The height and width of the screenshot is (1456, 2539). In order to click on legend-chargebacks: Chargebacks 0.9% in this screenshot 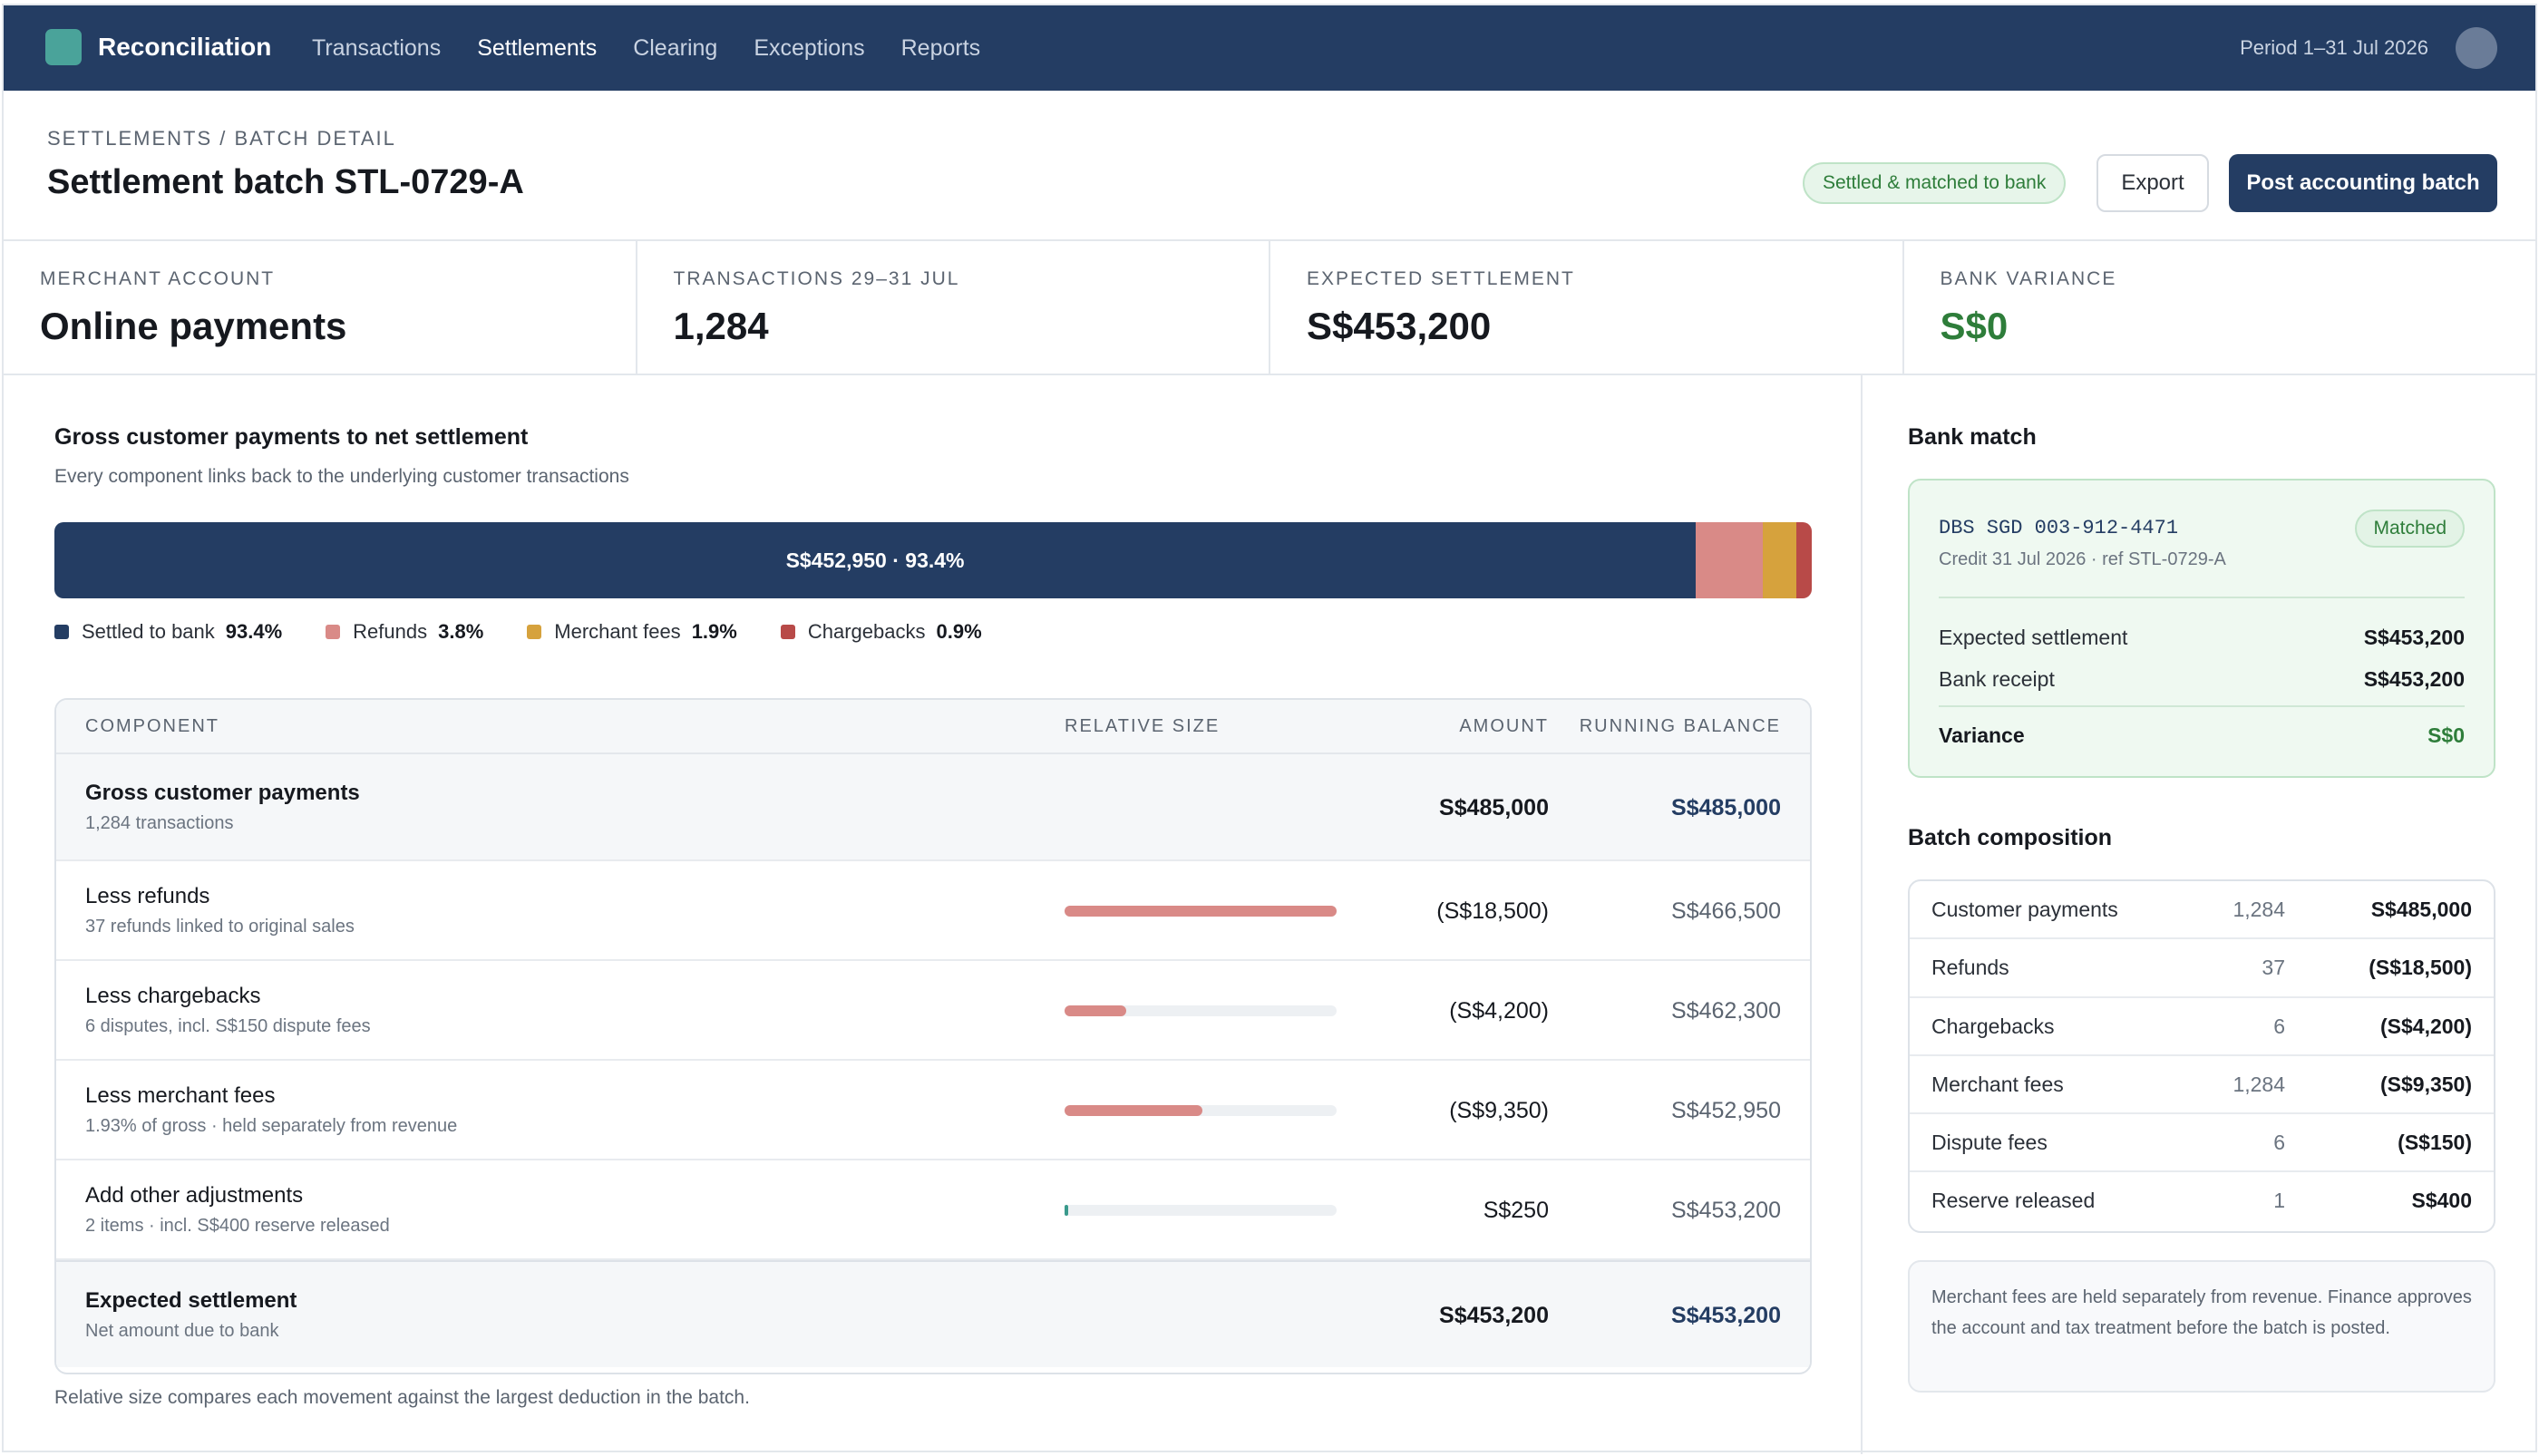, I will do `click(881, 632)`.